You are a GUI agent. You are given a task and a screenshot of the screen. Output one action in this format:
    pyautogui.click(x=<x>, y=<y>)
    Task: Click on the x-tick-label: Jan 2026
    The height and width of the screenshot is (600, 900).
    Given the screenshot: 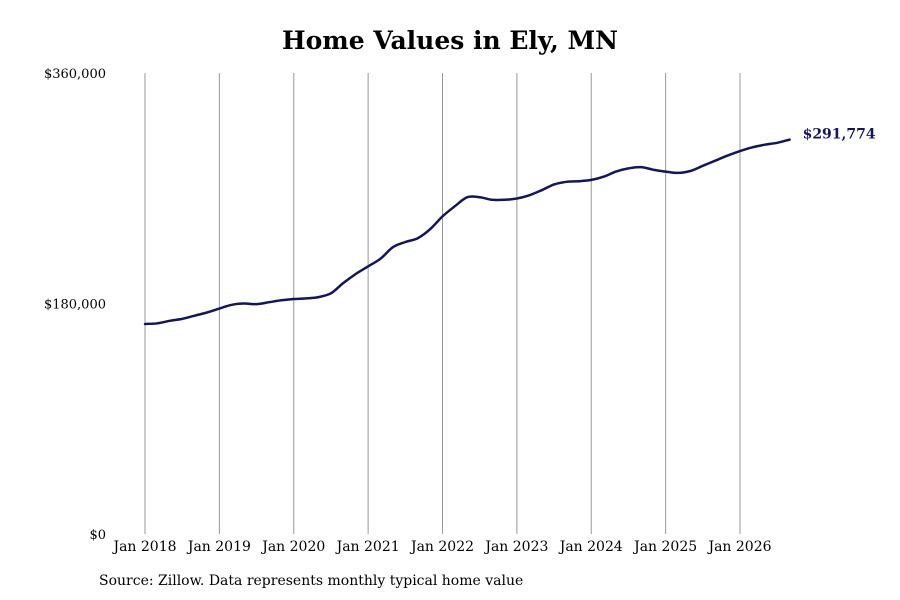 What is the action you would take?
    pyautogui.click(x=738, y=547)
    